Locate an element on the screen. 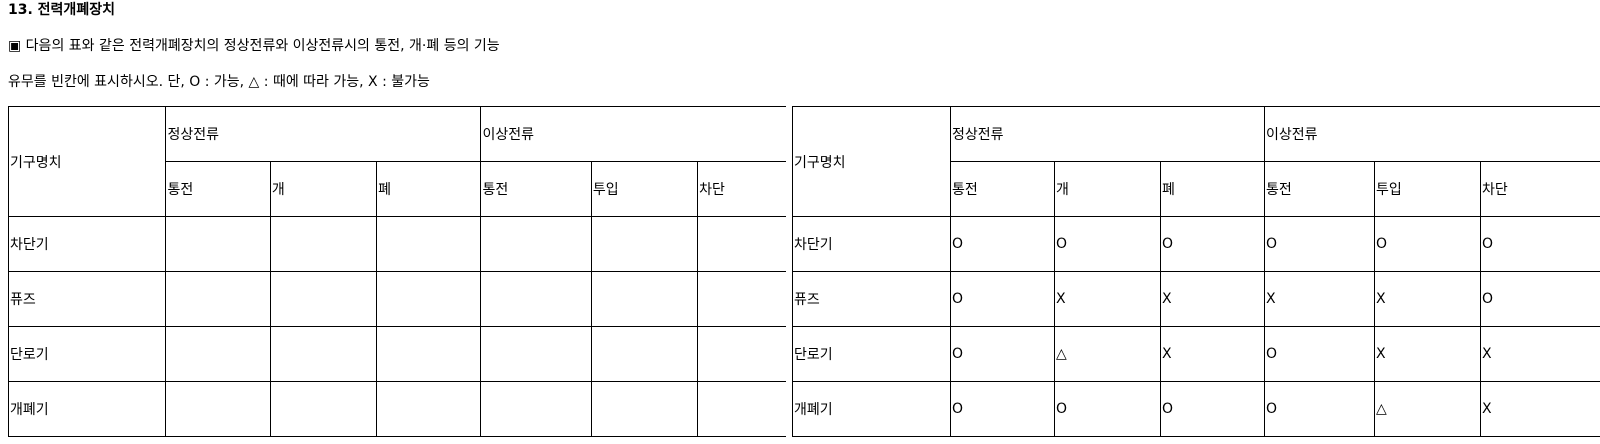 Image resolution: width=1600 pixels, height=444 pixels. section-title: 13. 전력개폐장치 is located at coordinates (61, 10).